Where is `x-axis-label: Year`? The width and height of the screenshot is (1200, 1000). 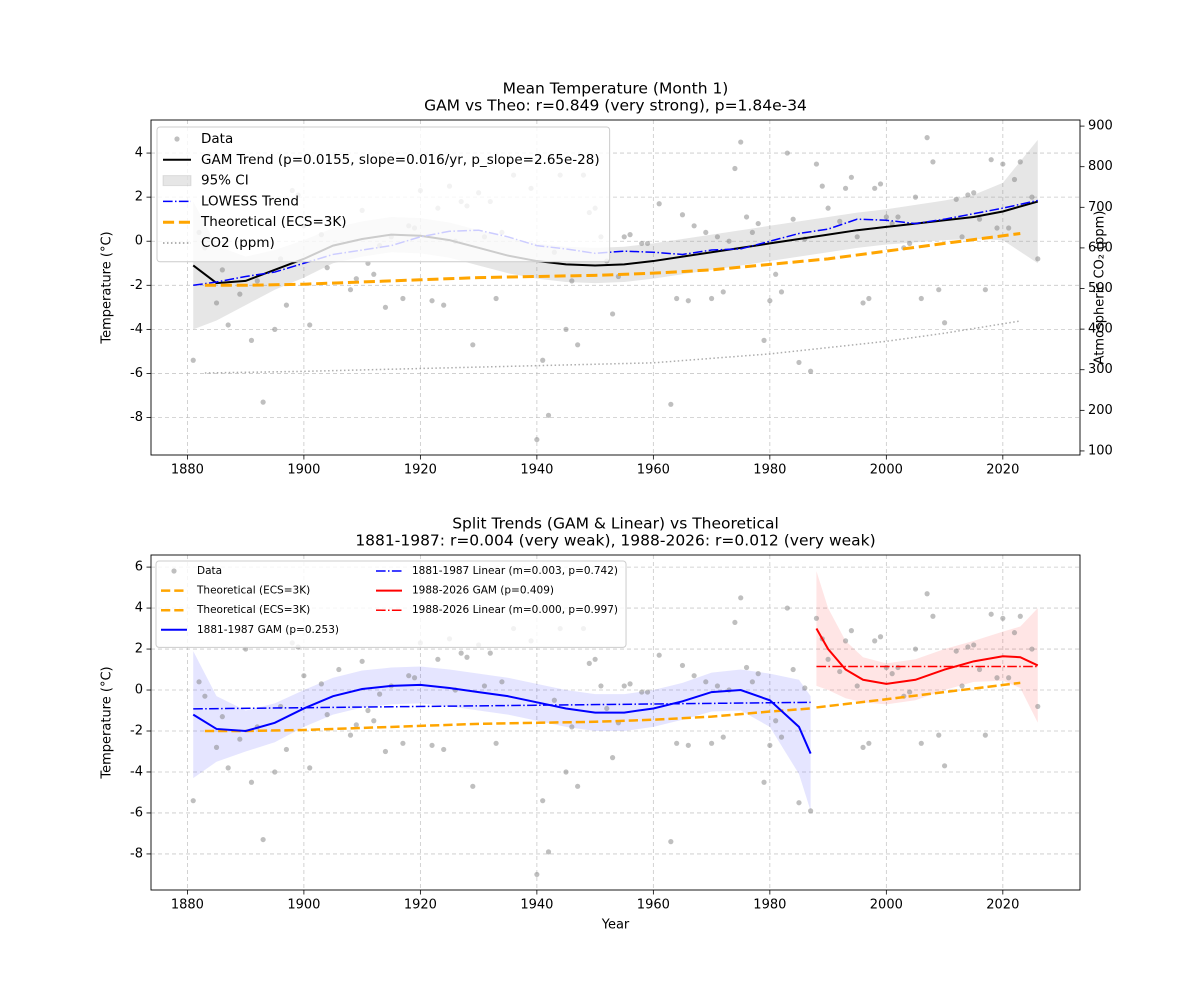 x-axis-label: Year is located at coordinates (615, 925).